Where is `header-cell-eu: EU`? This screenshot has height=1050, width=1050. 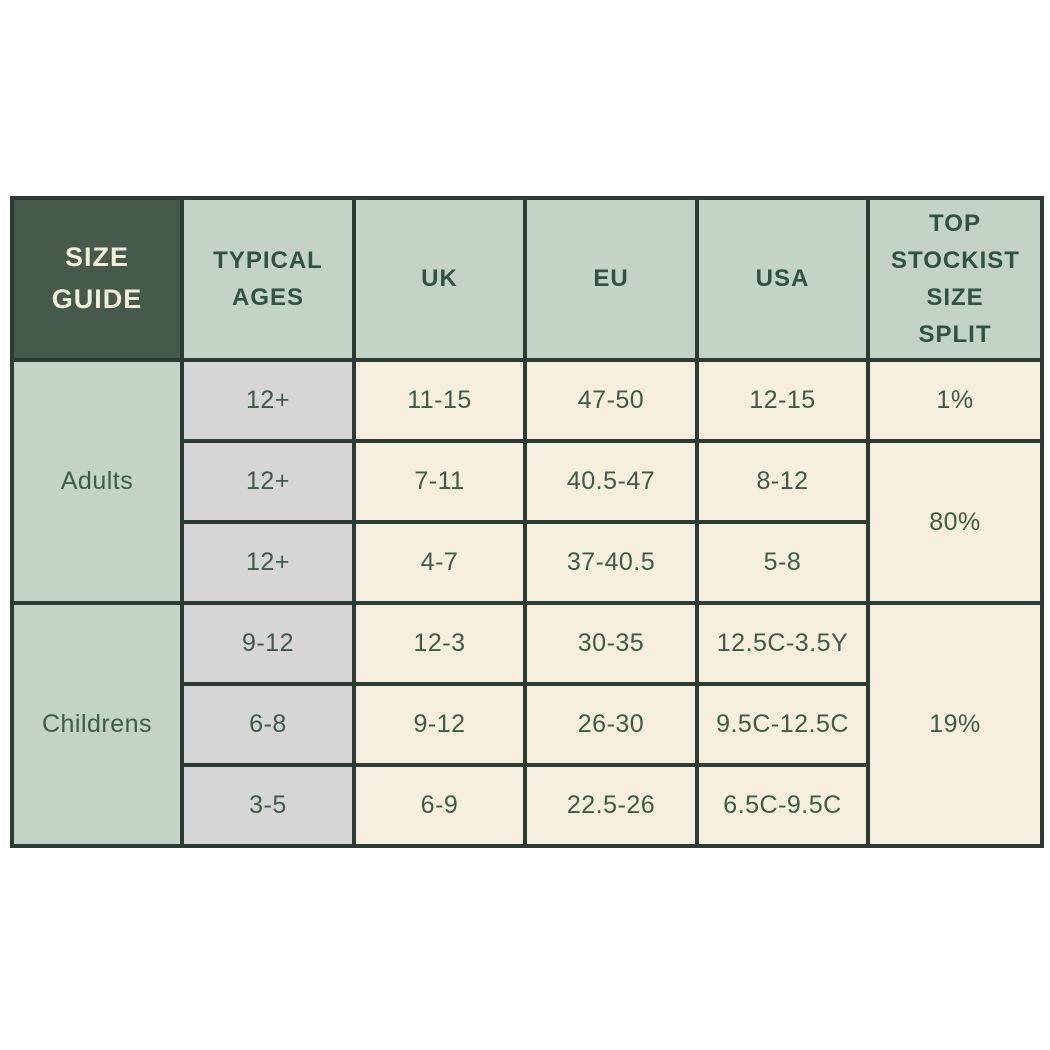
header-cell-eu: EU is located at coordinates (611, 279).